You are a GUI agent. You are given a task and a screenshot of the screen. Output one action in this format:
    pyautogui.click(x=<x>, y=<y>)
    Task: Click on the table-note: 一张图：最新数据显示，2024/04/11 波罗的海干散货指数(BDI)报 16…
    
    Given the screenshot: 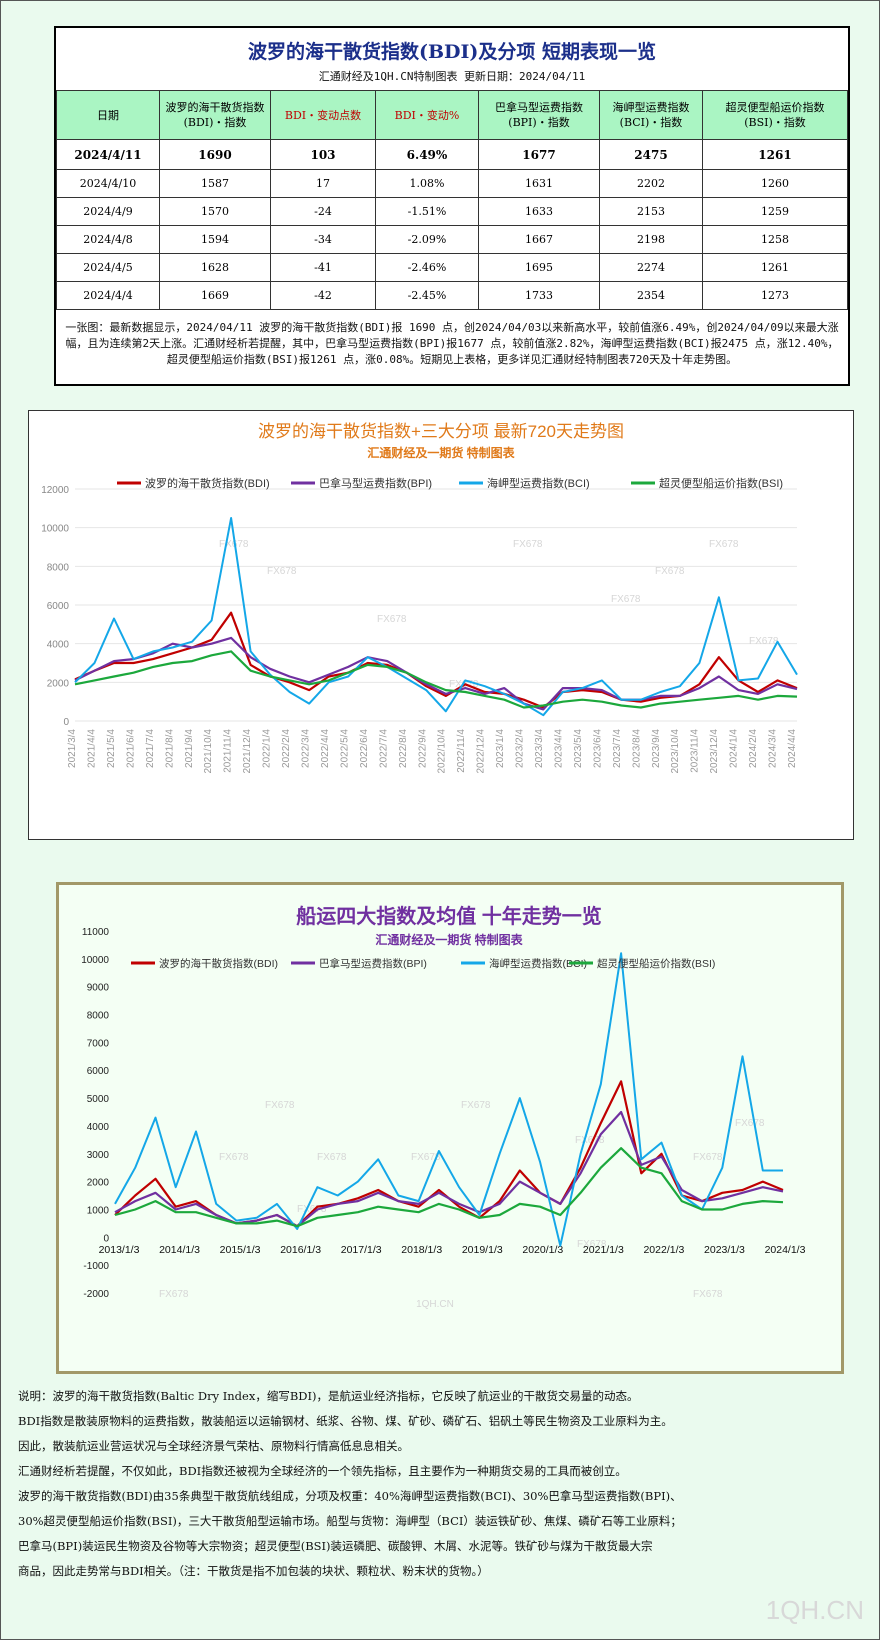 What is the action you would take?
    pyautogui.click(x=452, y=343)
    